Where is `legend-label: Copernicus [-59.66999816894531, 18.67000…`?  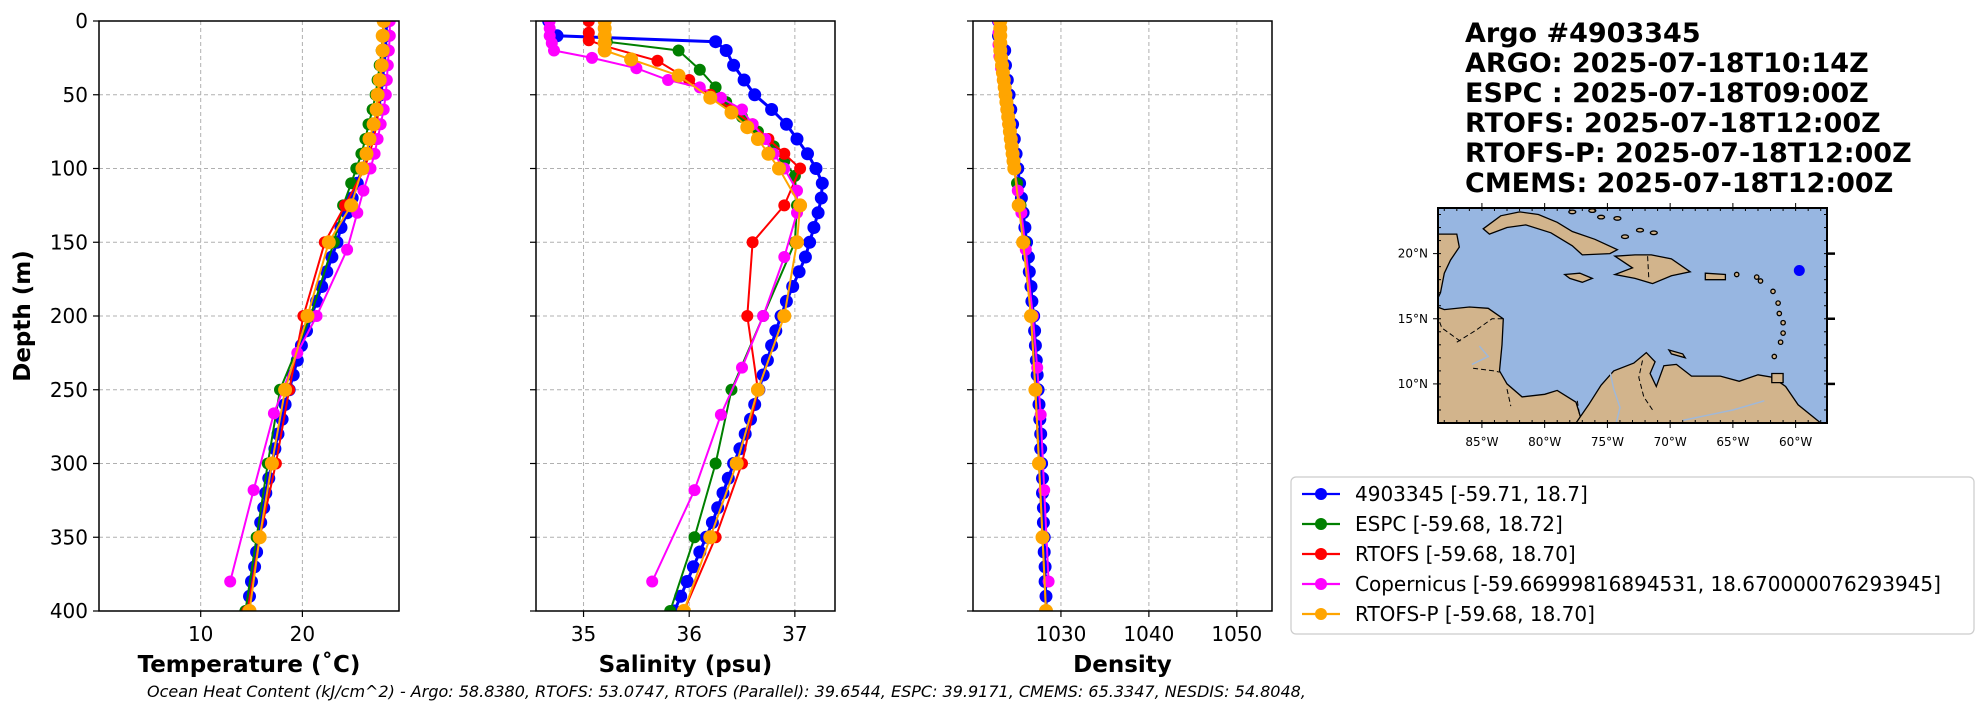
legend-label: Copernicus [-59.66999816894531, 18.67000… is located at coordinates (1648, 584).